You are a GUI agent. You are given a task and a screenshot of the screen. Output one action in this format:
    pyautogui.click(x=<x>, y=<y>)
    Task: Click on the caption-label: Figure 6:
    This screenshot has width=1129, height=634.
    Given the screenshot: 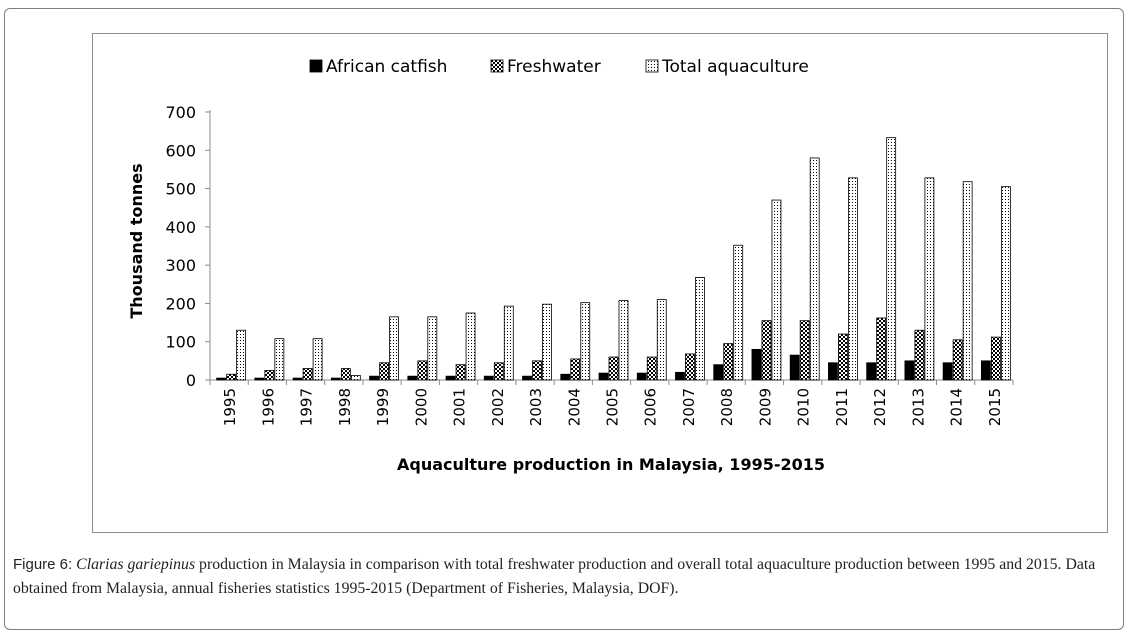 What is the action you would take?
    pyautogui.click(x=43, y=564)
    